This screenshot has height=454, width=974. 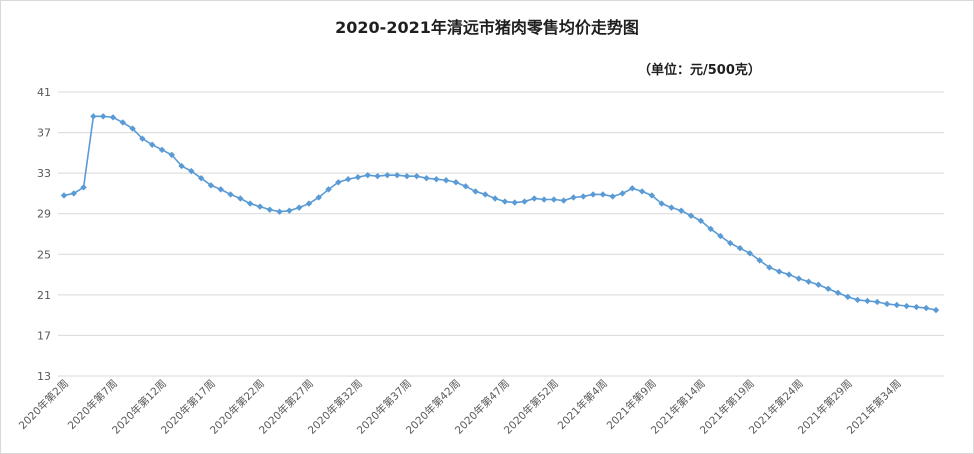 What do you see at coordinates (44, 234) in the screenshot?
I see `y-axis: 13 17 21 25 29 33 37 41` at bounding box center [44, 234].